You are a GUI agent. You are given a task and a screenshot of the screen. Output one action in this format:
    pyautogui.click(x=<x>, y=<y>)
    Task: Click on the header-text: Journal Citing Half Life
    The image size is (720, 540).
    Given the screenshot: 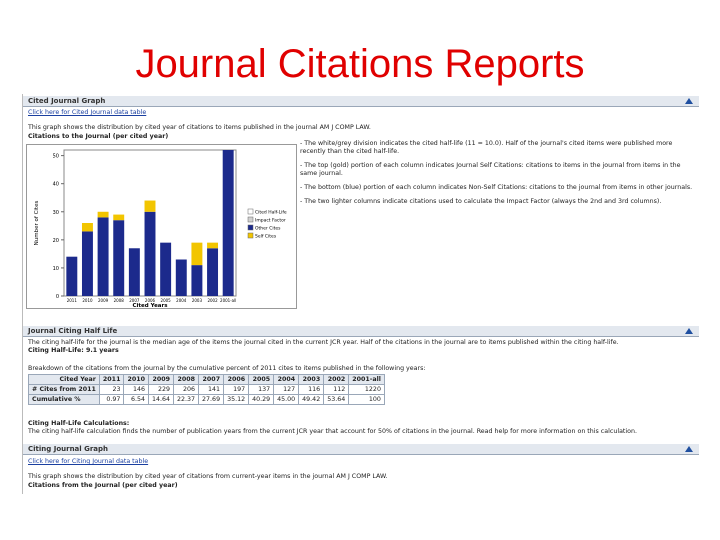 What is the action you would take?
    pyautogui.click(x=73, y=331)
    